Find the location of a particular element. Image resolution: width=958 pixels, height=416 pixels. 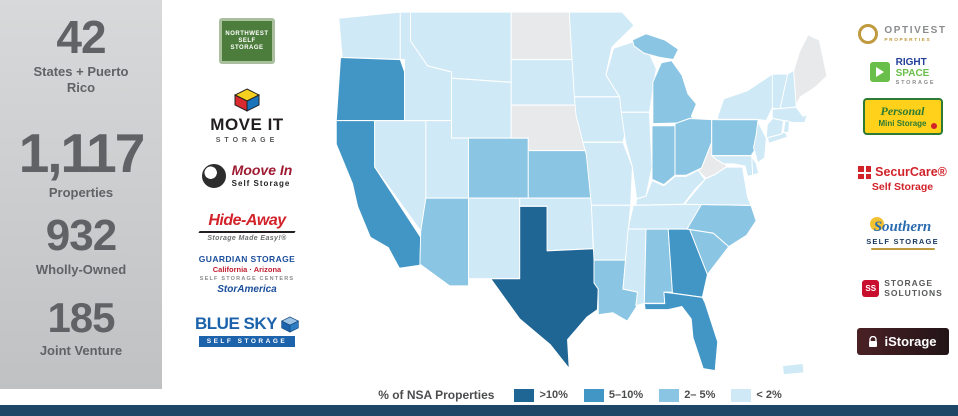

logo-moove-in: Moove In Self Storage is located at coordinates (247, 175).